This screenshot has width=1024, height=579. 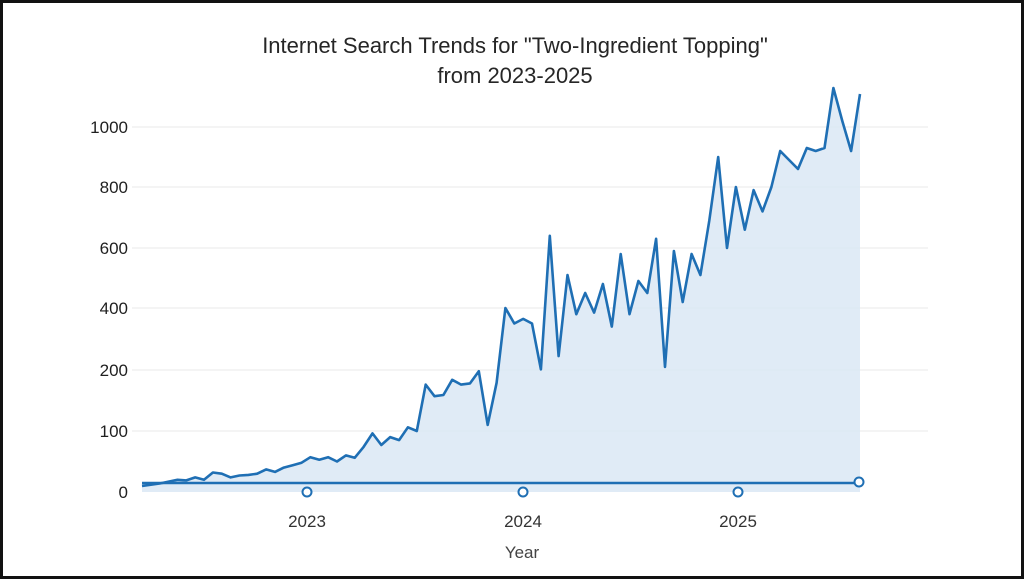 I want to click on x-axis-ticks: 2023 2024 2025, so click(x=522, y=521).